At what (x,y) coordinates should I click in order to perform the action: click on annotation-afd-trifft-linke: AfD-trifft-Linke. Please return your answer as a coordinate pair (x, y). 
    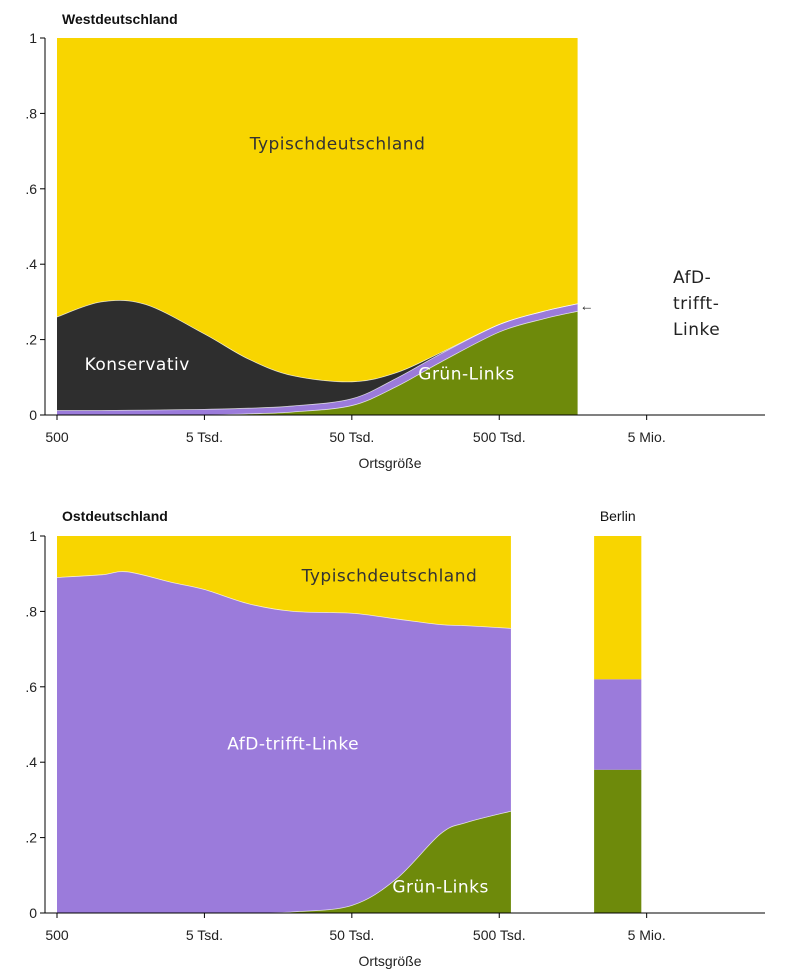
    Looking at the image, I should click on (293, 744).